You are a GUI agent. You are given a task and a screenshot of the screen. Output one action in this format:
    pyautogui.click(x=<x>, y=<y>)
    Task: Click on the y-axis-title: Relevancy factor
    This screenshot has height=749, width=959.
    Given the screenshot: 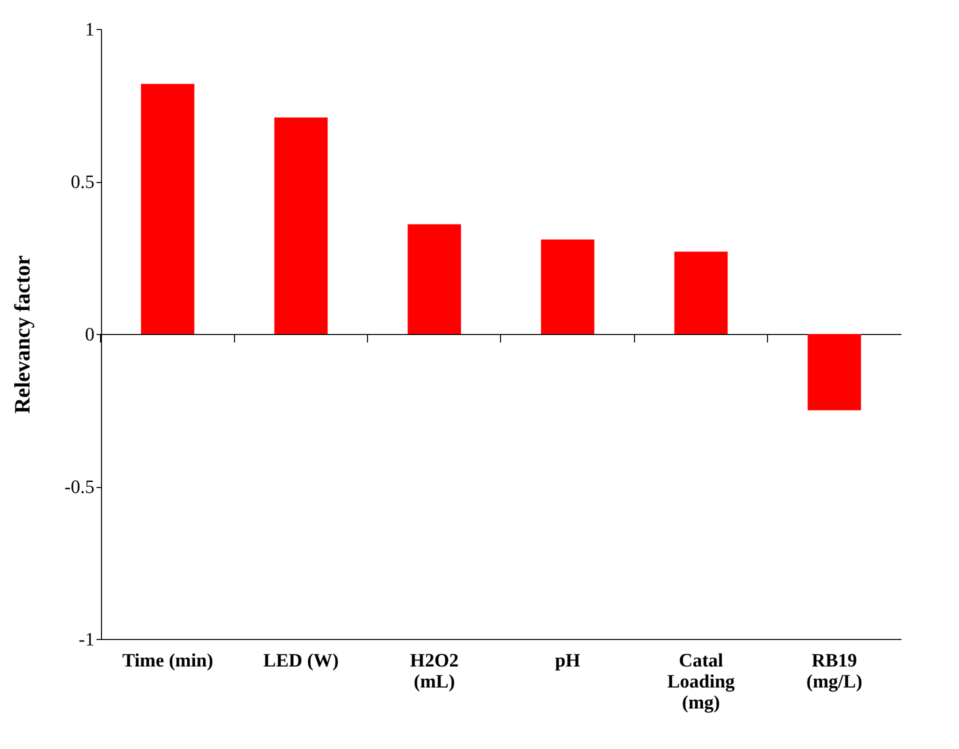 What is the action you would take?
    pyautogui.click(x=21, y=334)
    